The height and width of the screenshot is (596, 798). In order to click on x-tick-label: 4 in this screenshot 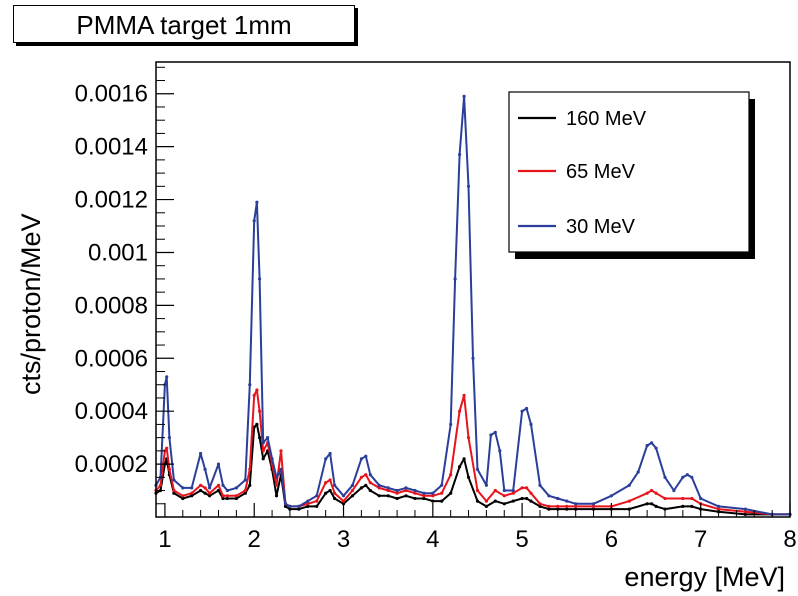, I will do `click(432, 539)`.